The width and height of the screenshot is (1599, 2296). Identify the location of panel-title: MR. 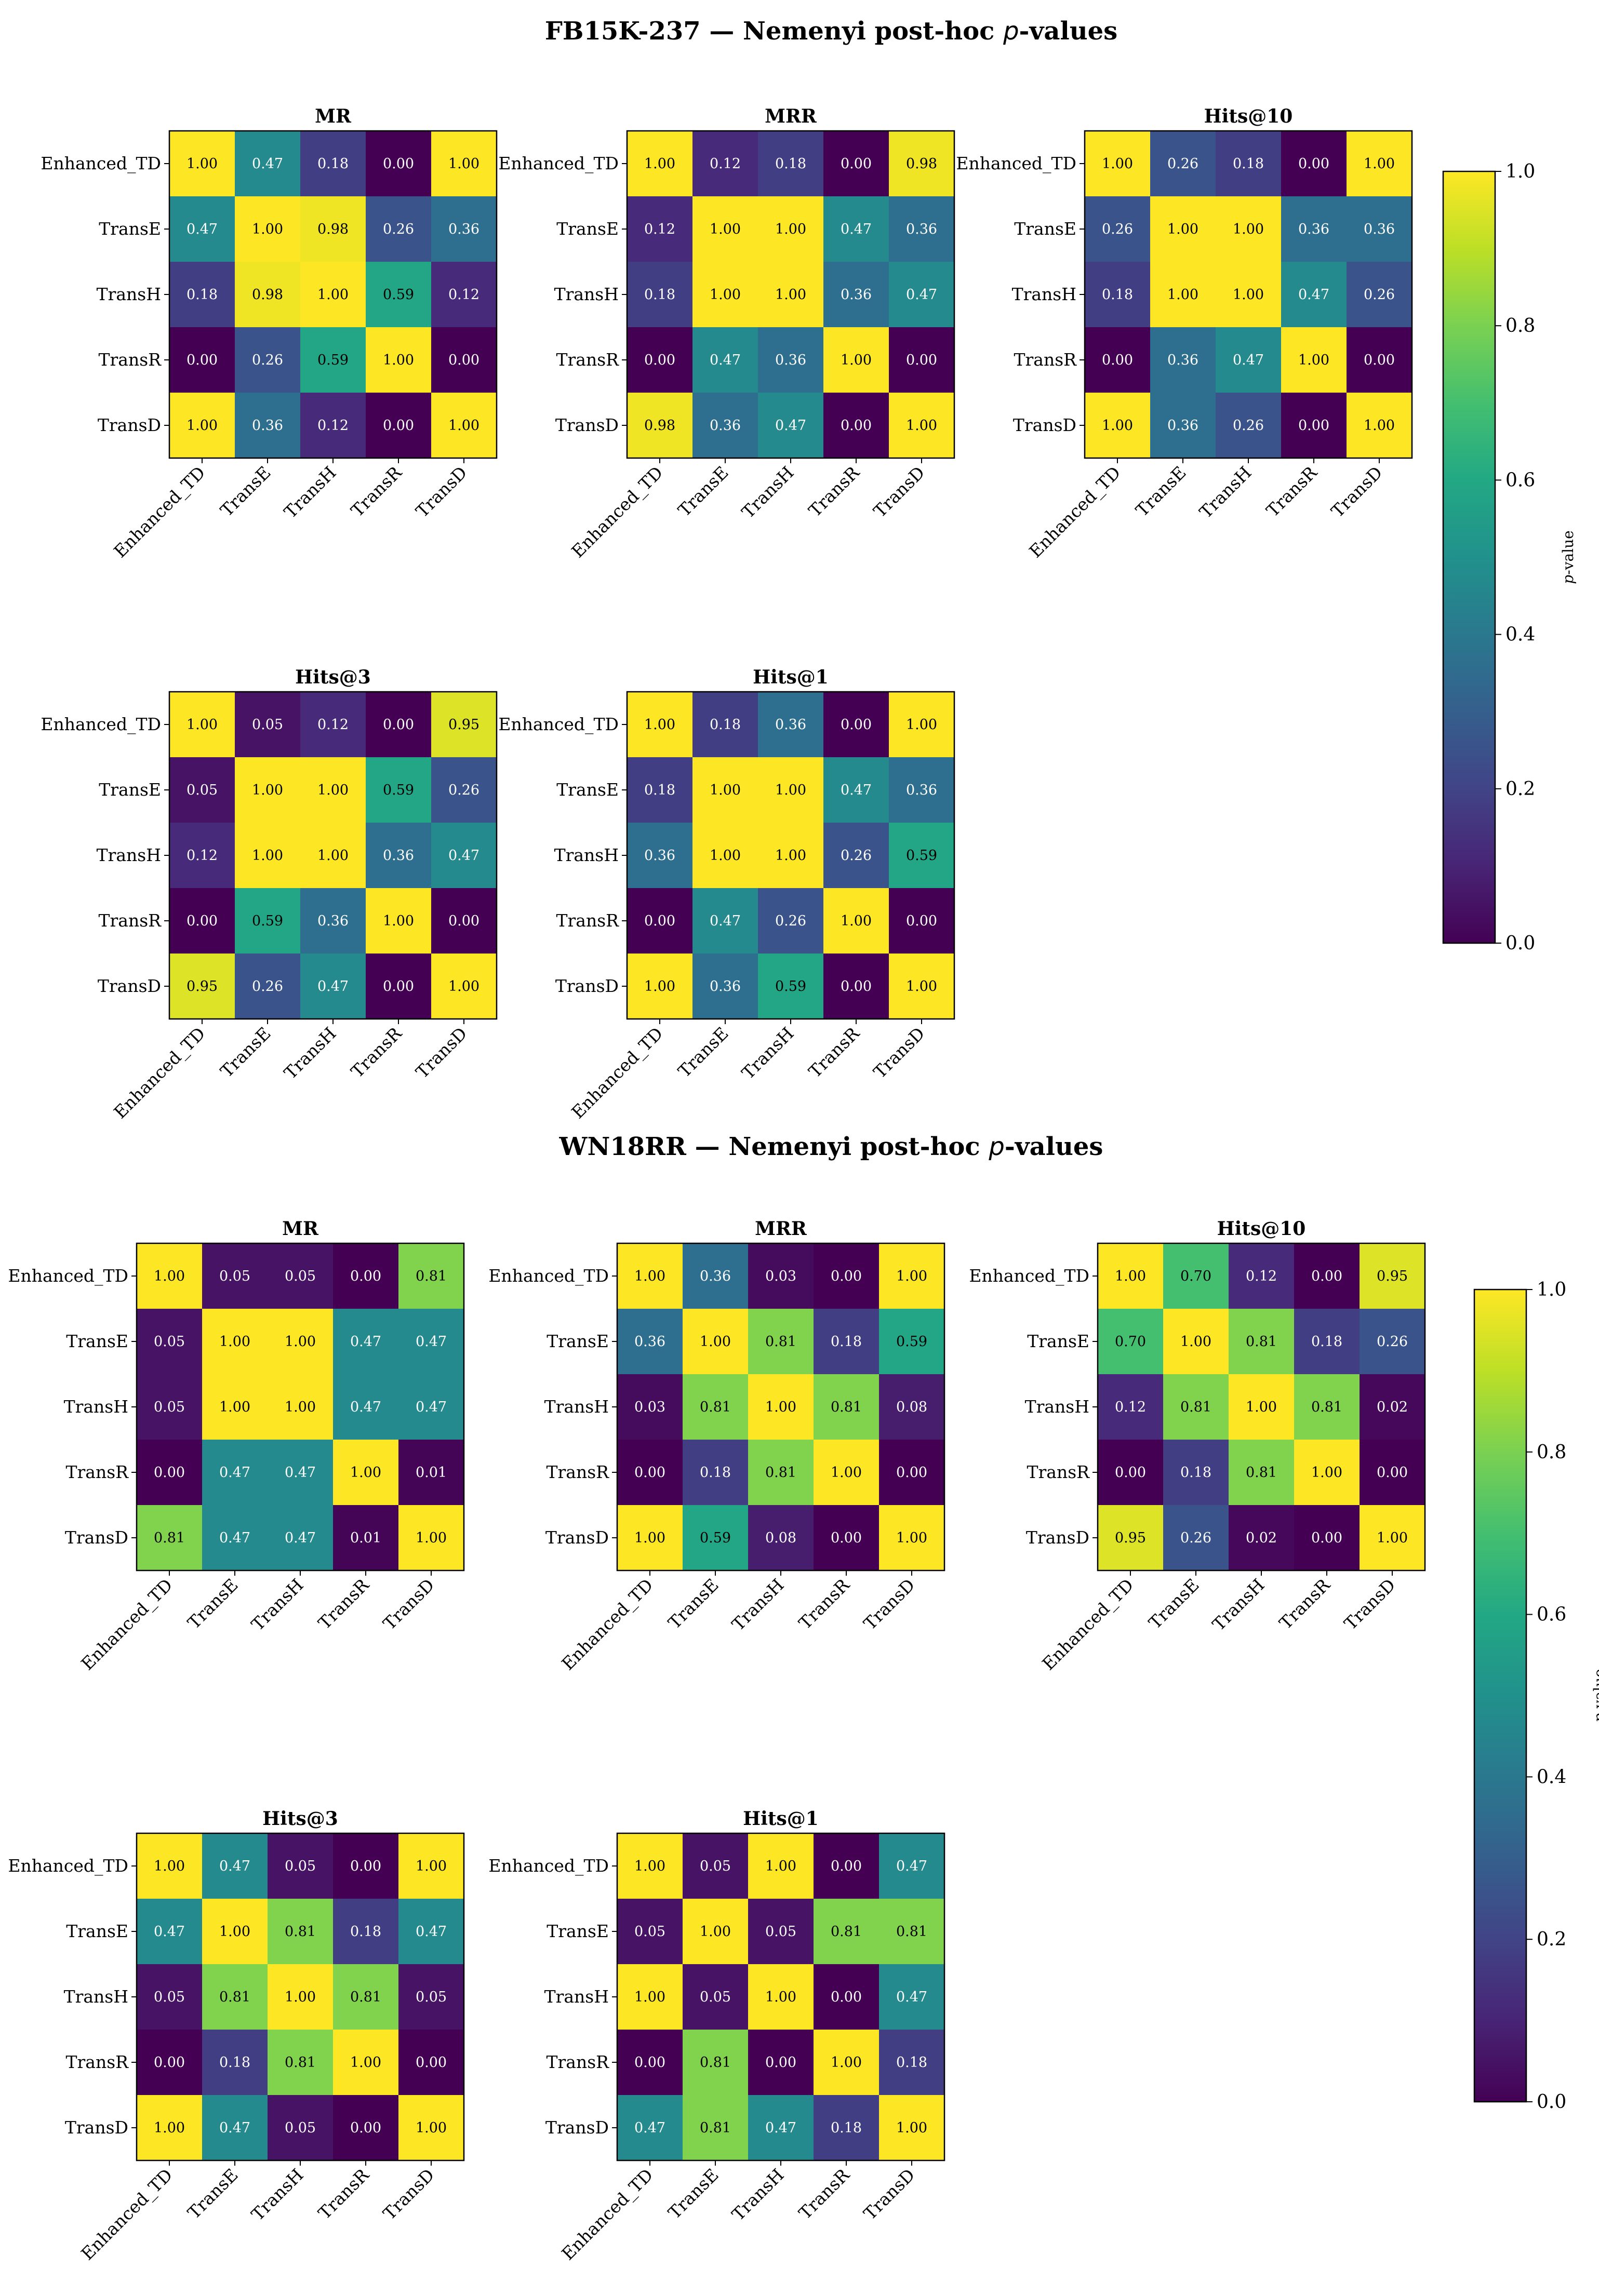
(300, 1229).